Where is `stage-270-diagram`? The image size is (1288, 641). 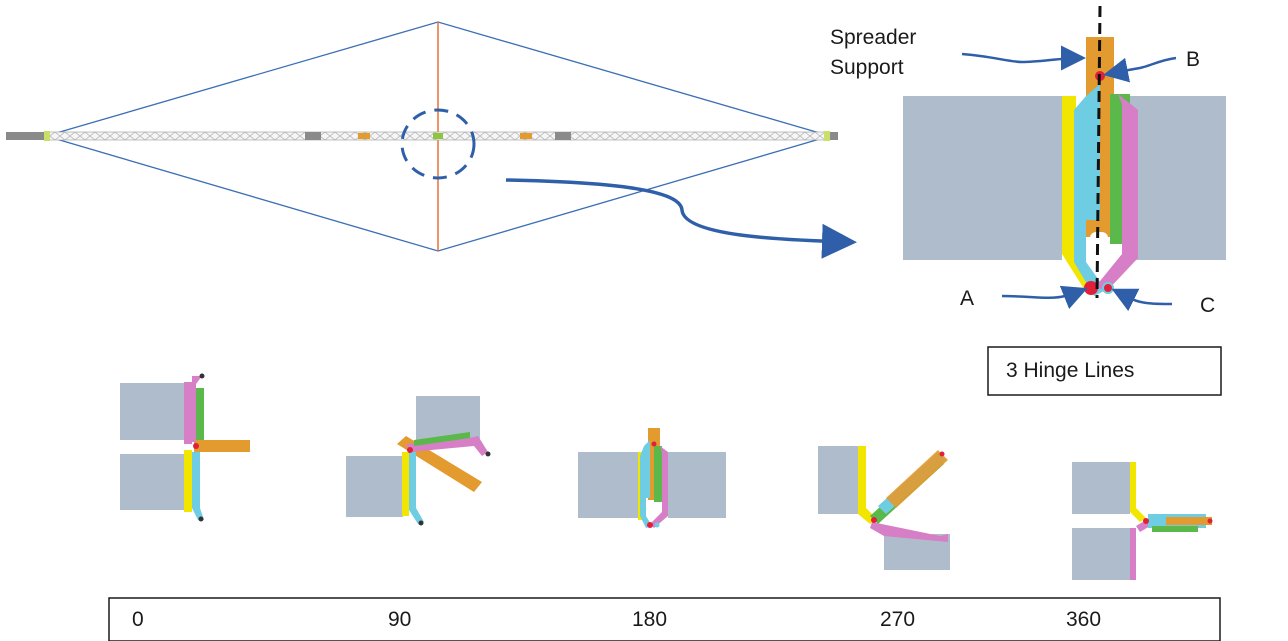
stage-270-diagram is located at coordinates (884, 508).